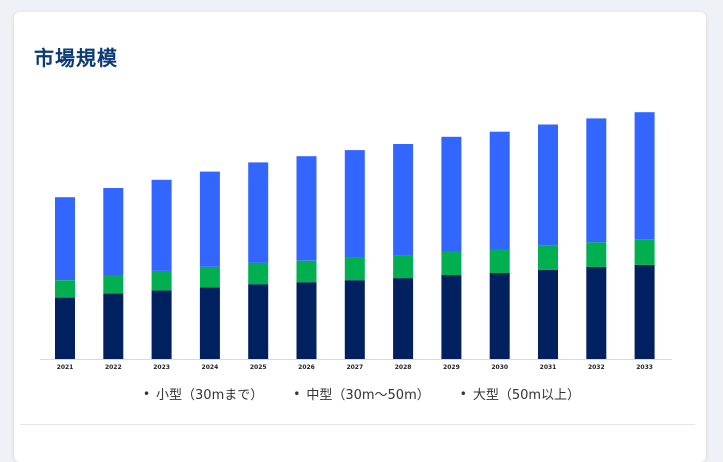 Image resolution: width=723 pixels, height=462 pixels. Describe the element at coordinates (210, 395) in the screenshot. I see `legend-label-small: 小型（30mまで）` at that location.